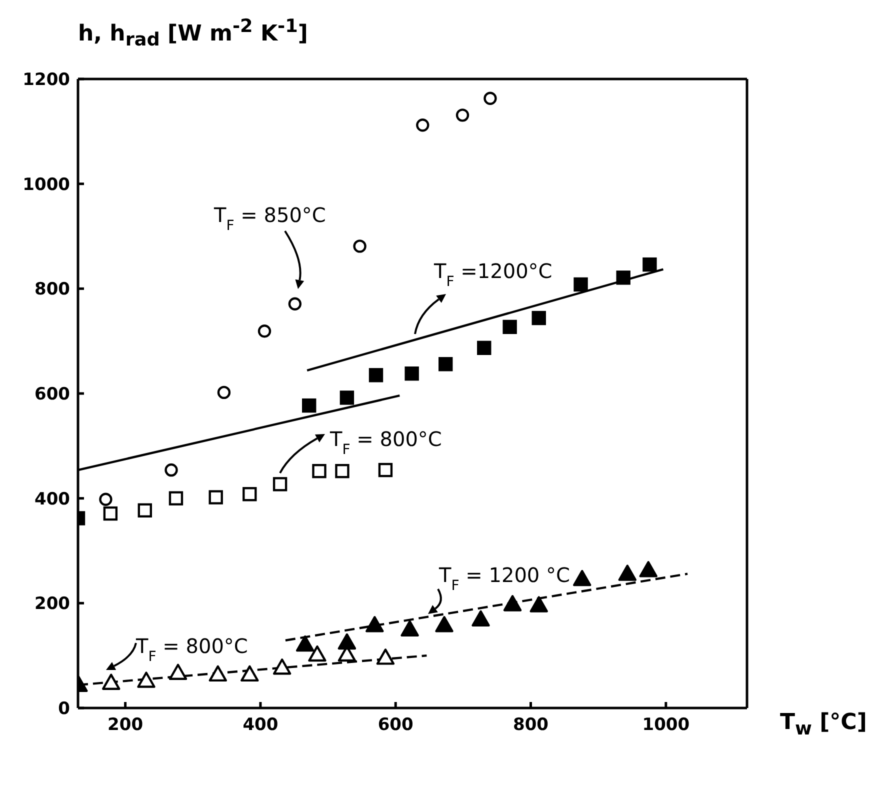  Describe the element at coordinates (823, 725) in the screenshot. I see `x-axis-title: T$_{w}$ [°C]` at that location.